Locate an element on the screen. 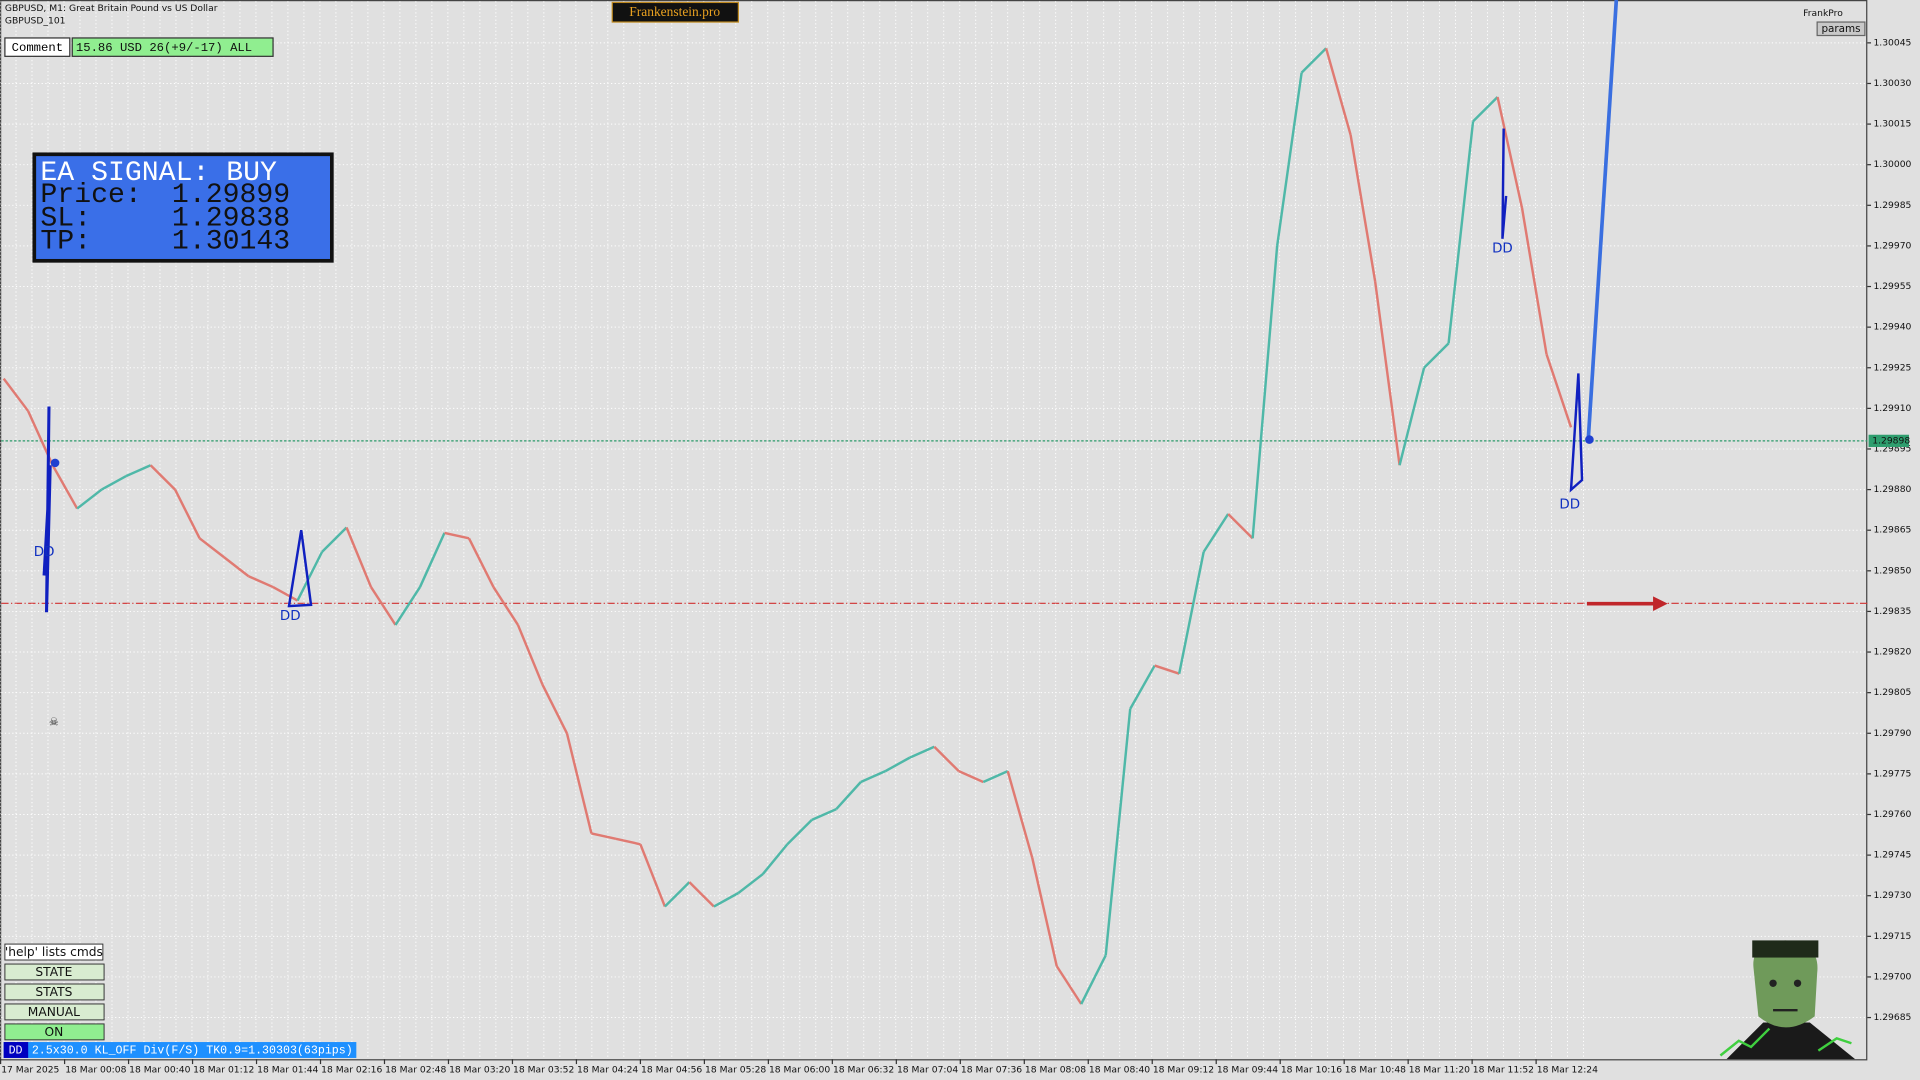 The image size is (1920, 1080). signal-row-label: Price: is located at coordinates (90, 195).